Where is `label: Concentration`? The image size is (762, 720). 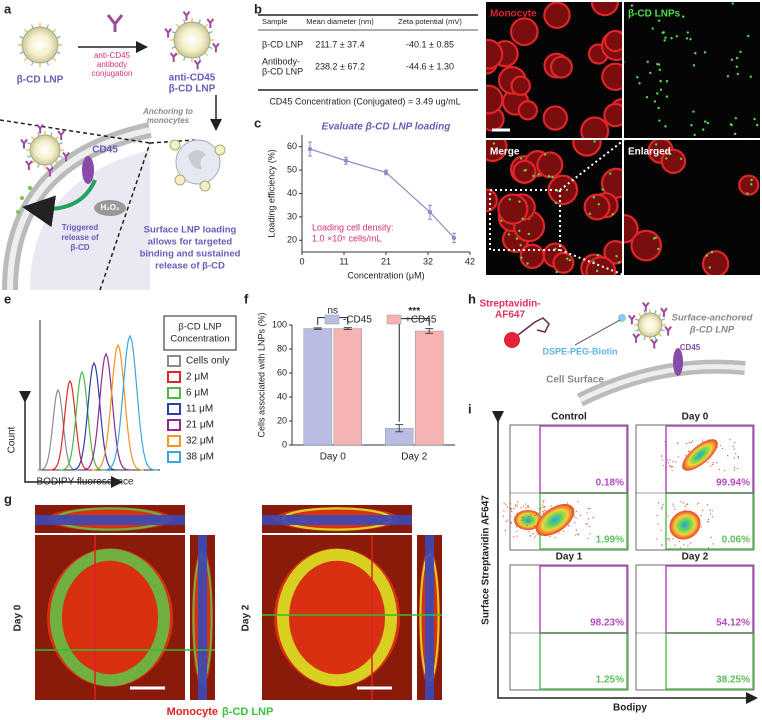
label: Concentration is located at coordinates (199, 339).